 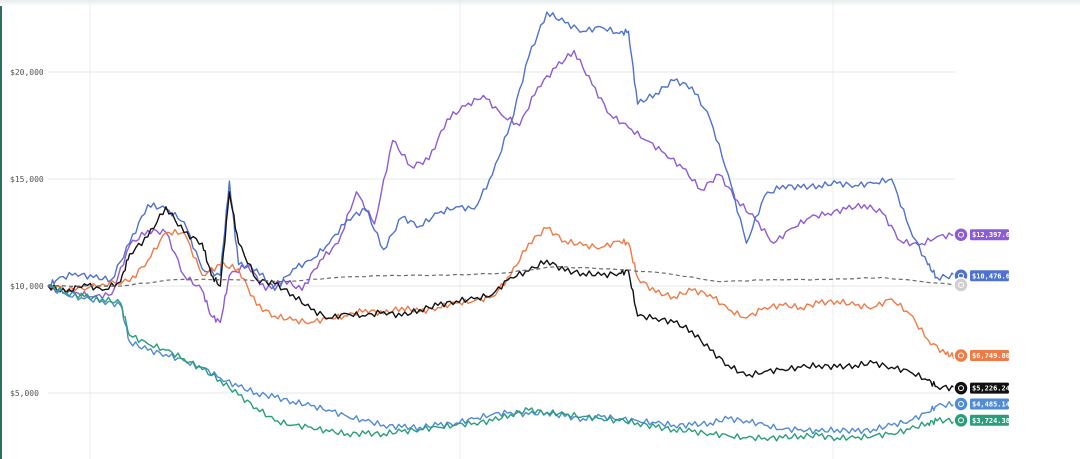 I want to click on sparkle-icon, so click(x=961, y=404).